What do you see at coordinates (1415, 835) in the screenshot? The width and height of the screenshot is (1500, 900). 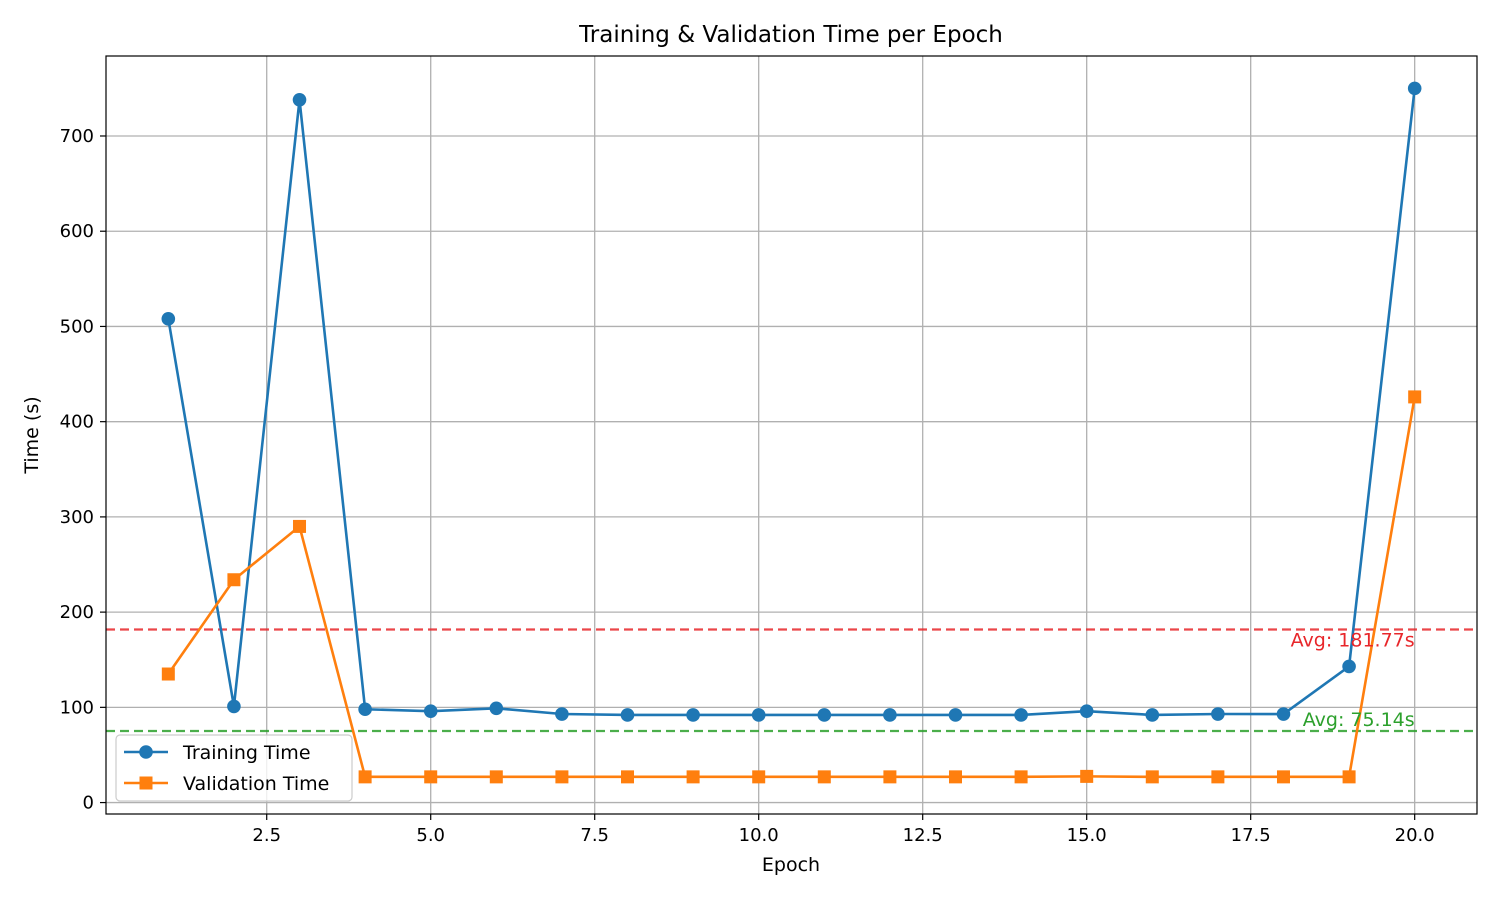 I see `x-tick-label: 20.0` at bounding box center [1415, 835].